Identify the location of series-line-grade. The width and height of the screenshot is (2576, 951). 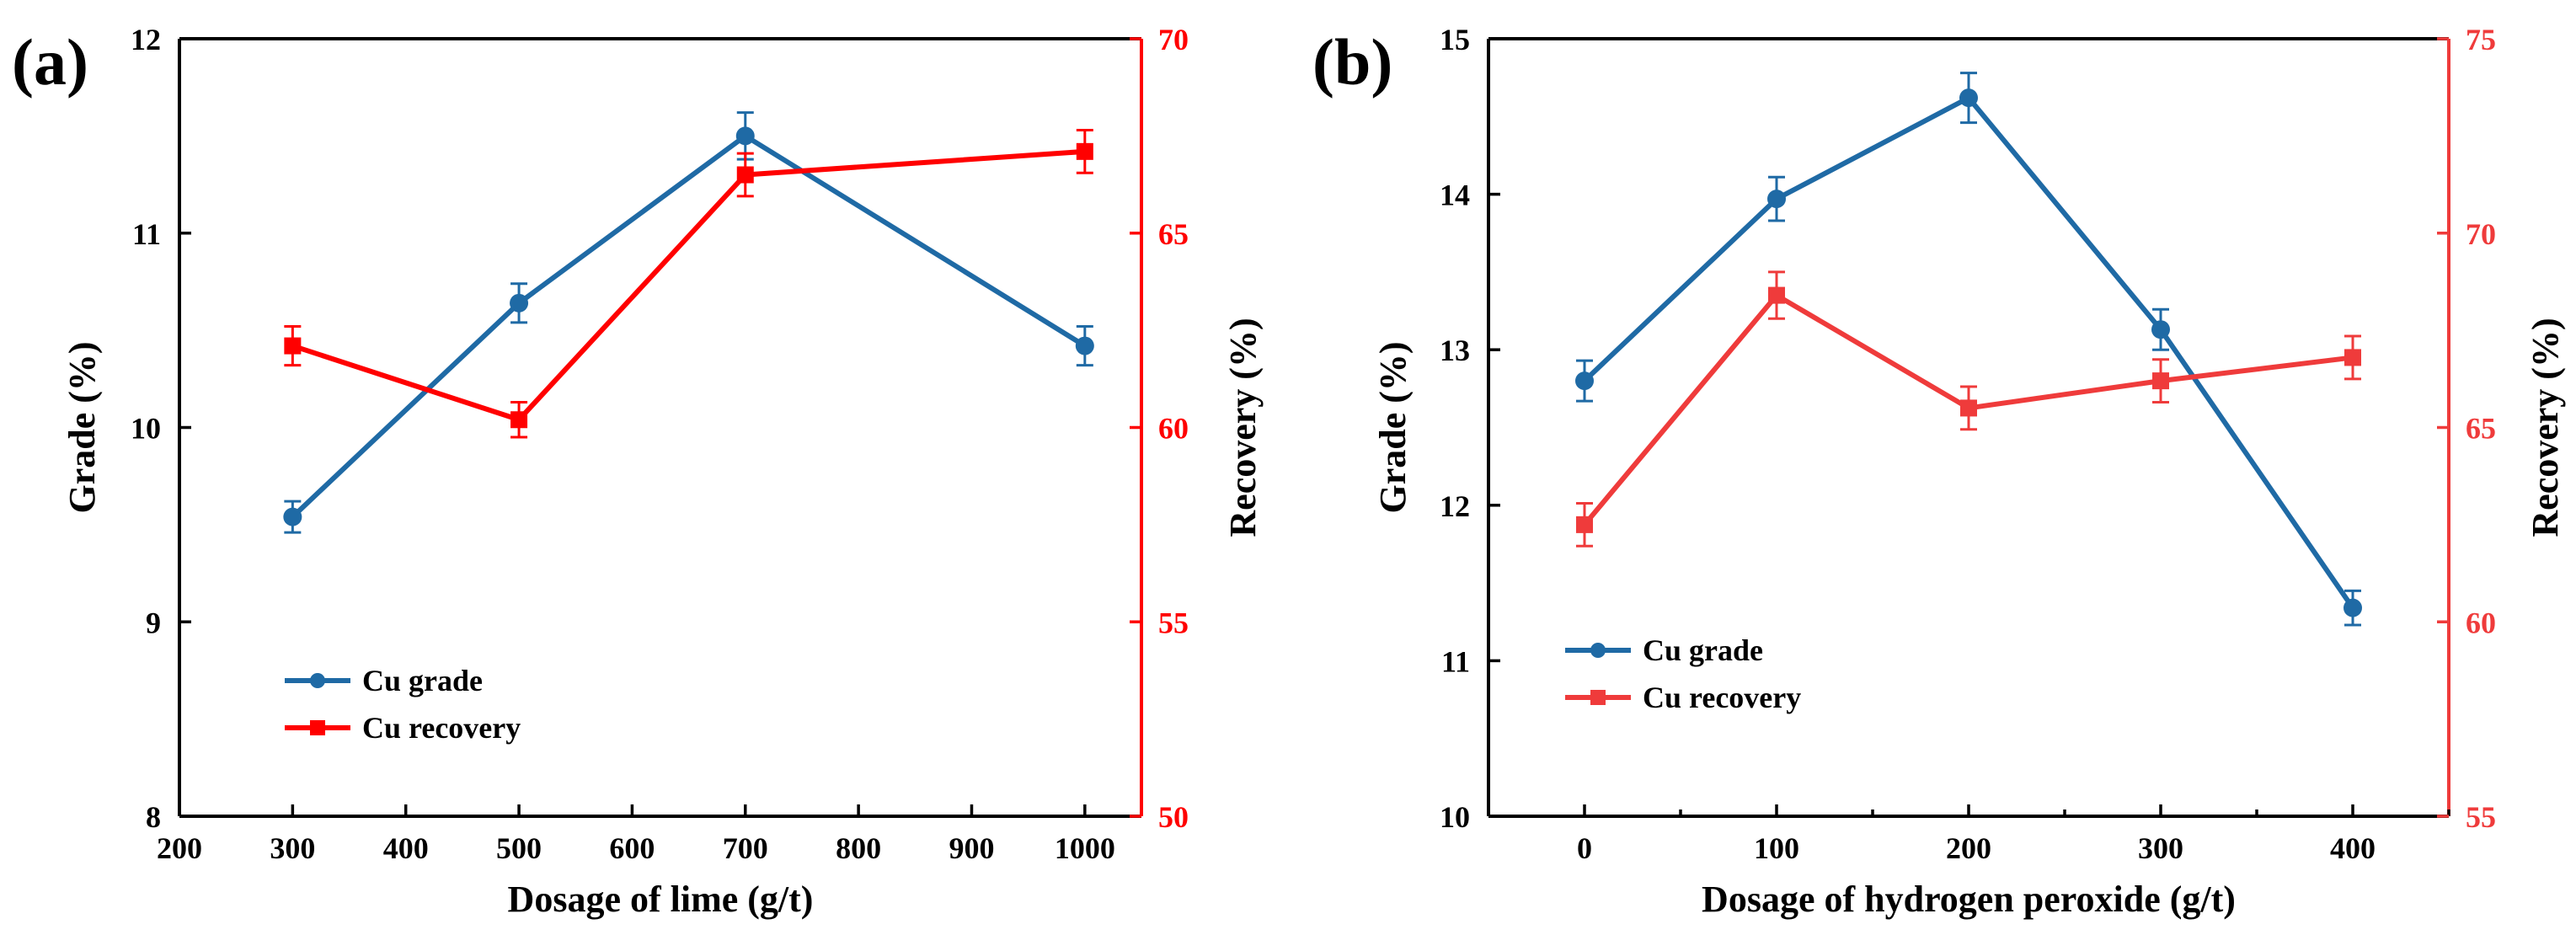
(689, 325).